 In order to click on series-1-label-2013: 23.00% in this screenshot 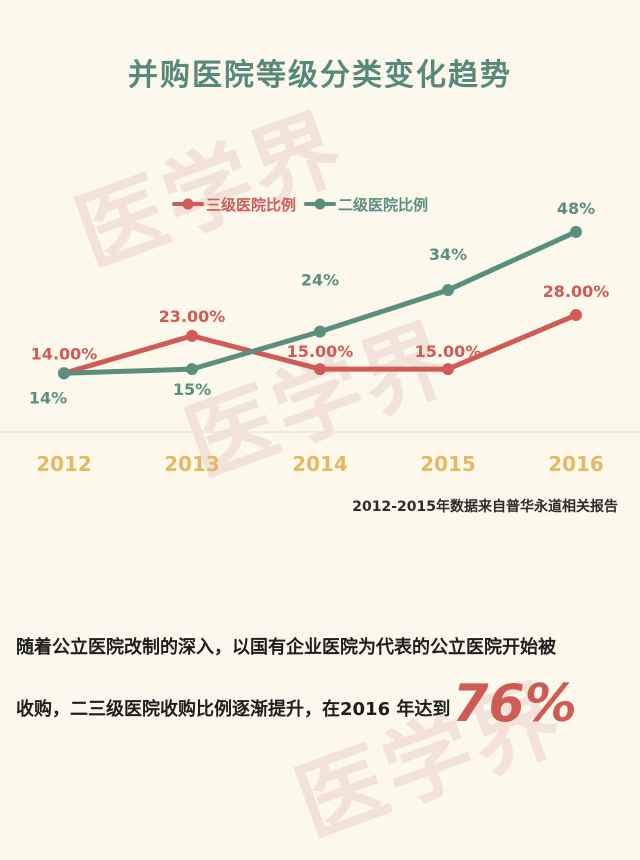, I will do `click(192, 316)`.